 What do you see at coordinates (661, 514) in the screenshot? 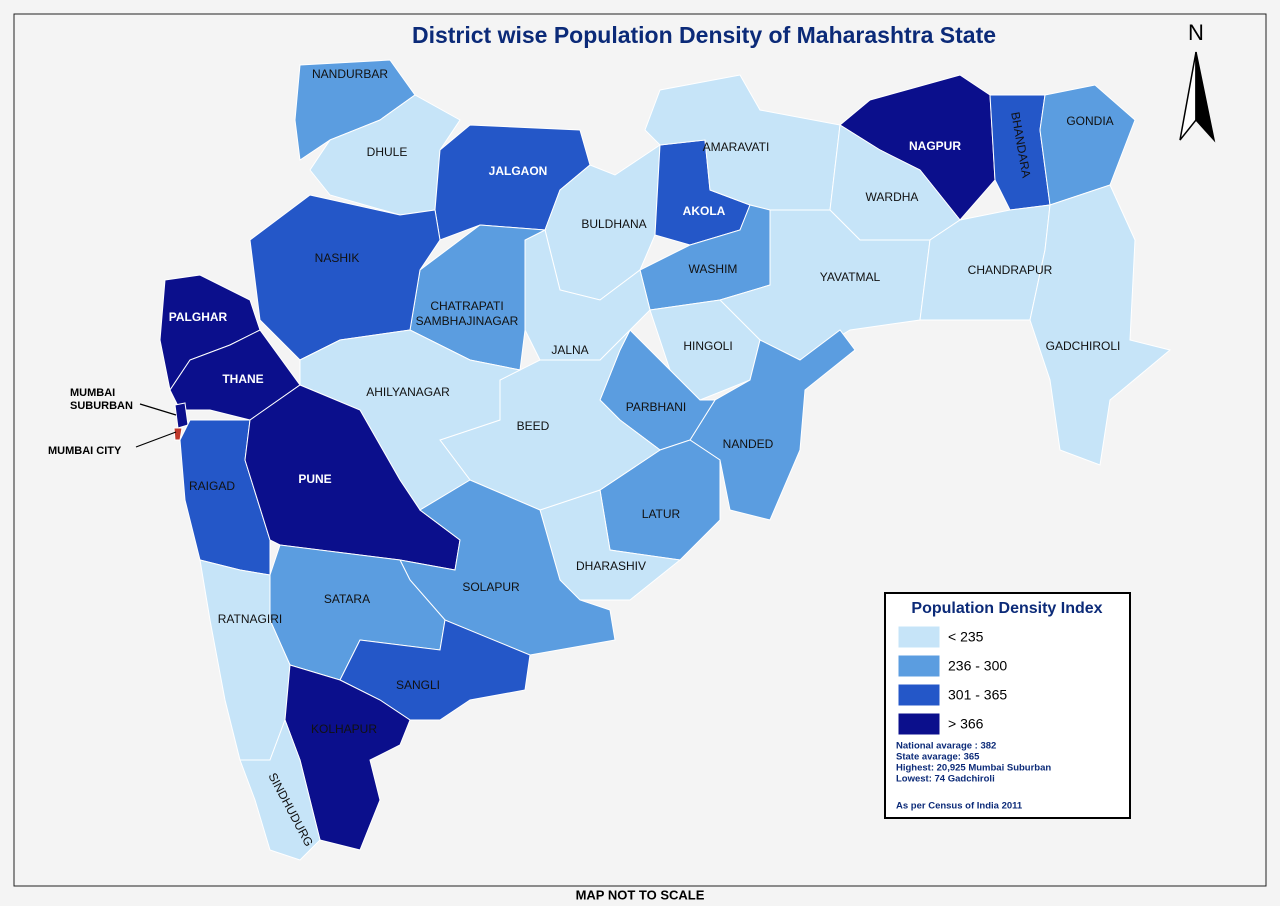
I see `district-label: LATUR` at bounding box center [661, 514].